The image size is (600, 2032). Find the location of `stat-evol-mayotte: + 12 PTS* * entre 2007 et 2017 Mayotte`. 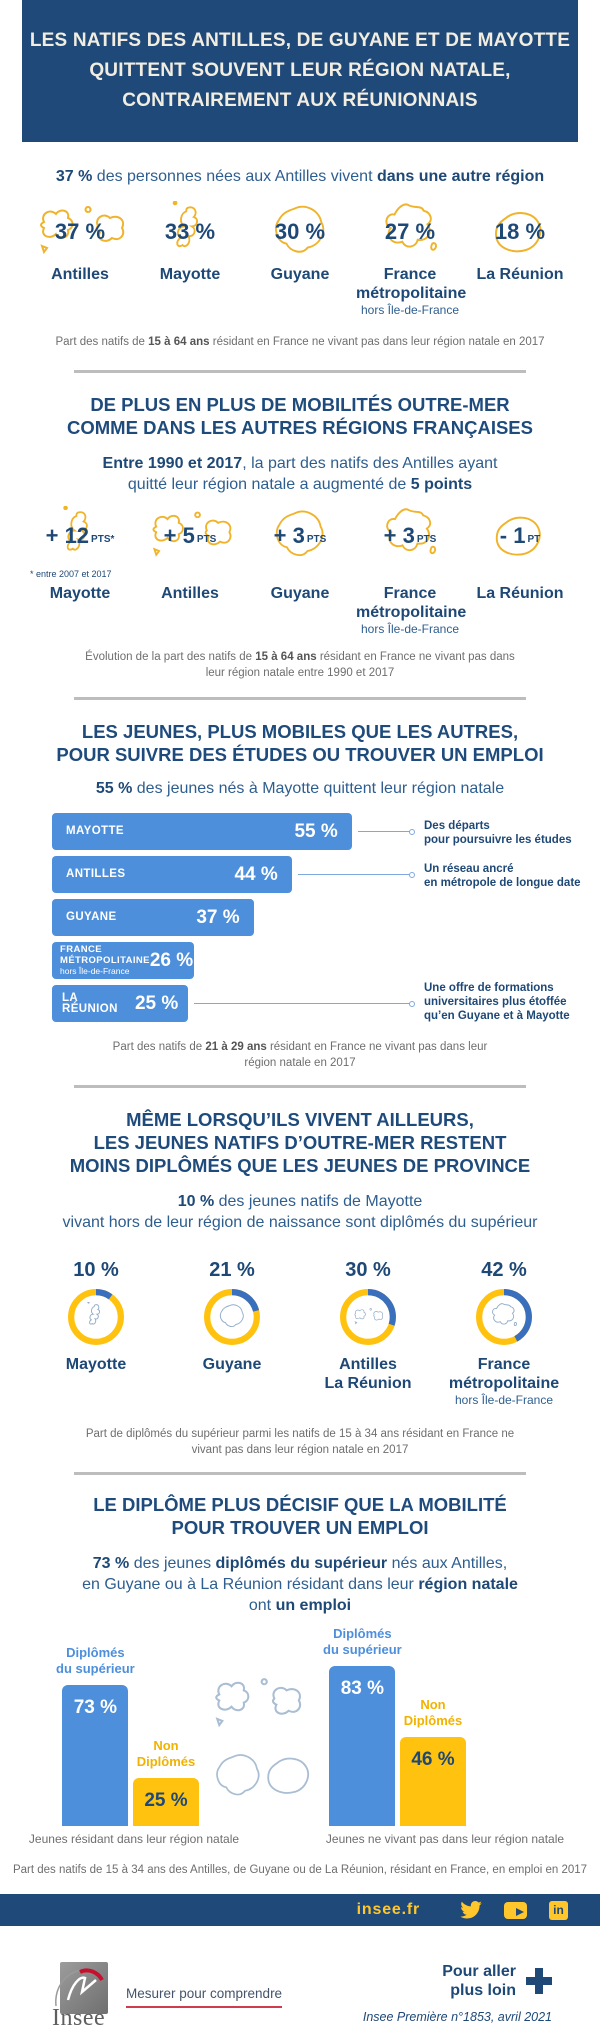

stat-evol-mayotte: + 12 PTS* * entre 2007 et 2017 Mayotte is located at coordinates (80, 570).